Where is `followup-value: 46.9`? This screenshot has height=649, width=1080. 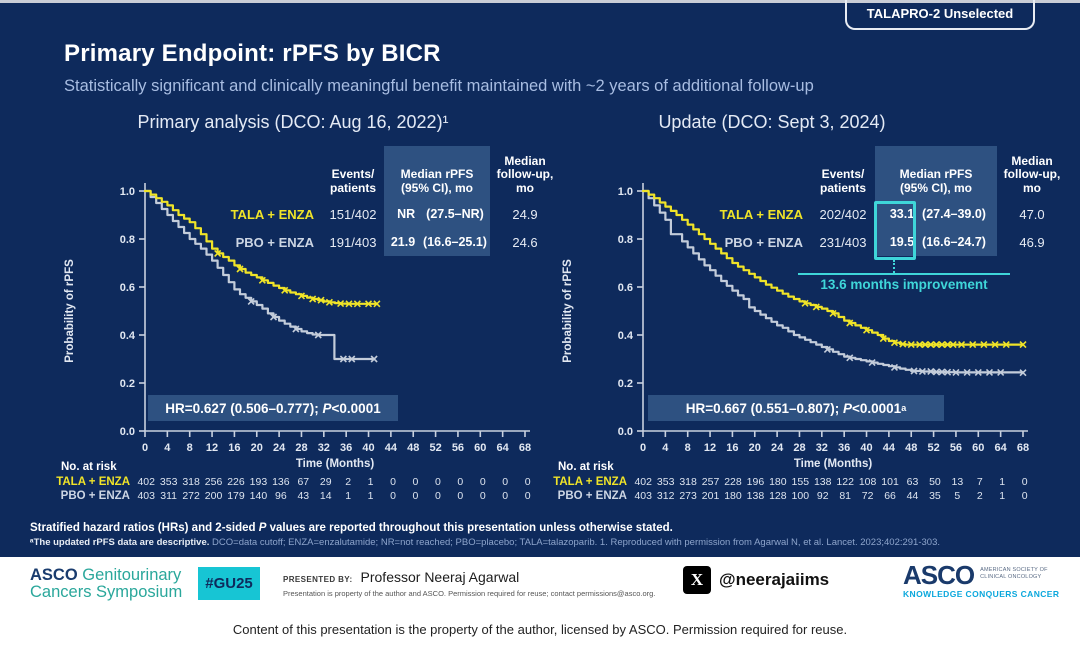
followup-value: 46.9 is located at coordinates (1032, 242).